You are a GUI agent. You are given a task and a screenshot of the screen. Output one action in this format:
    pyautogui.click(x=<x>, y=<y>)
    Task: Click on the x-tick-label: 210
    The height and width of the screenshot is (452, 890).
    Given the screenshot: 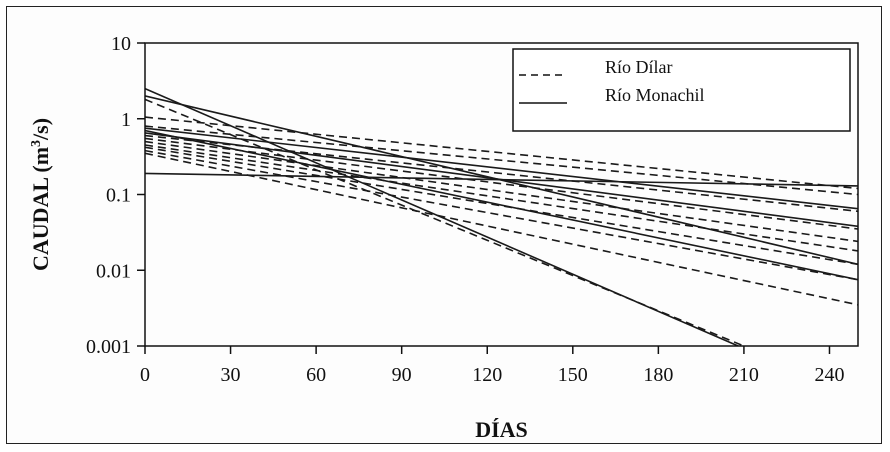 What is the action you would take?
    pyautogui.click(x=744, y=375)
    